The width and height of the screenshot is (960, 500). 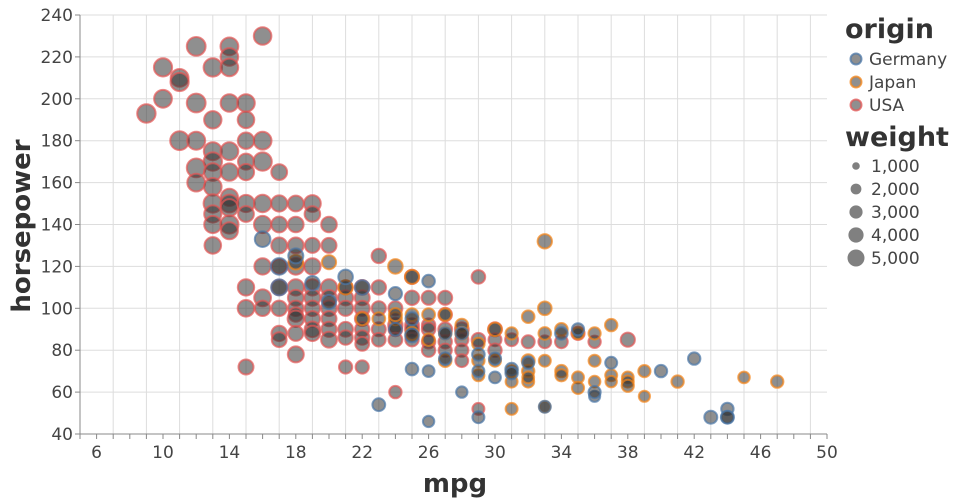 What do you see at coordinates (96, 453) in the screenshot?
I see `x-tick-label: 6` at bounding box center [96, 453].